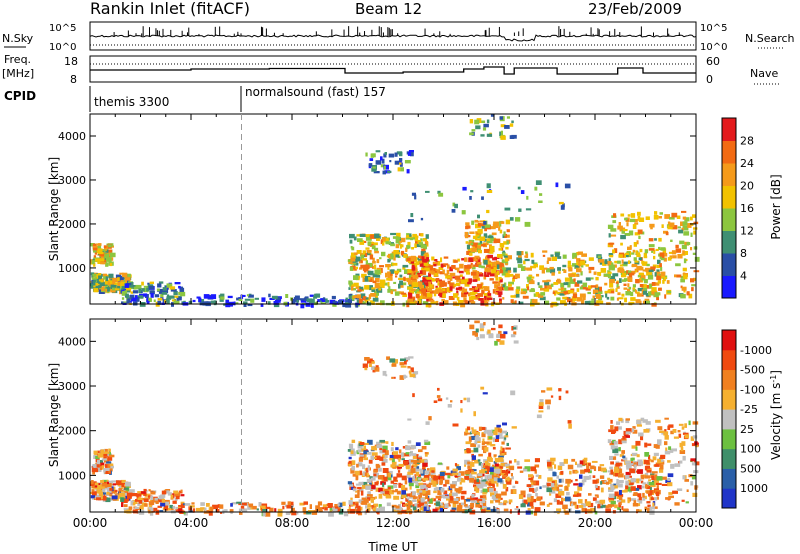 This screenshot has height=554, width=800. Describe the element at coordinates (743, 253) in the screenshot. I see `colorbar-tick-label: 8` at that location.